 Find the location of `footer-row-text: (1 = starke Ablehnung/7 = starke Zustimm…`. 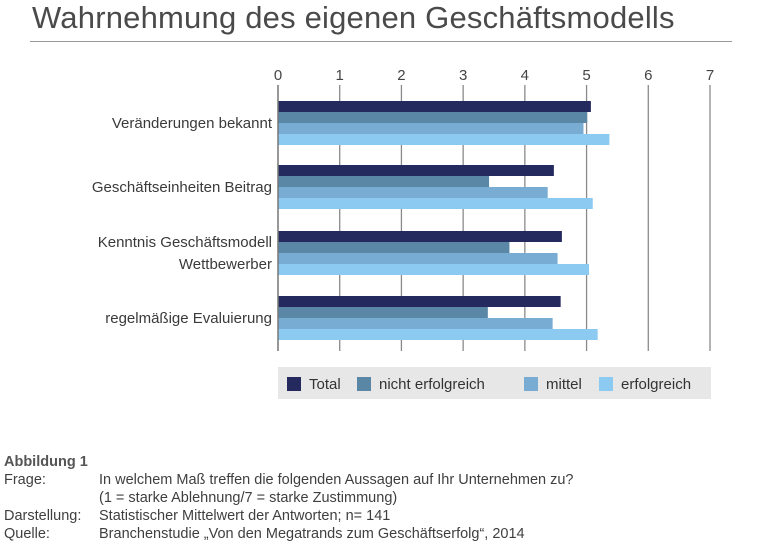

footer-row-text: (1 = starke Ablehnung/7 = starke Zustimm… is located at coordinates (248, 498).